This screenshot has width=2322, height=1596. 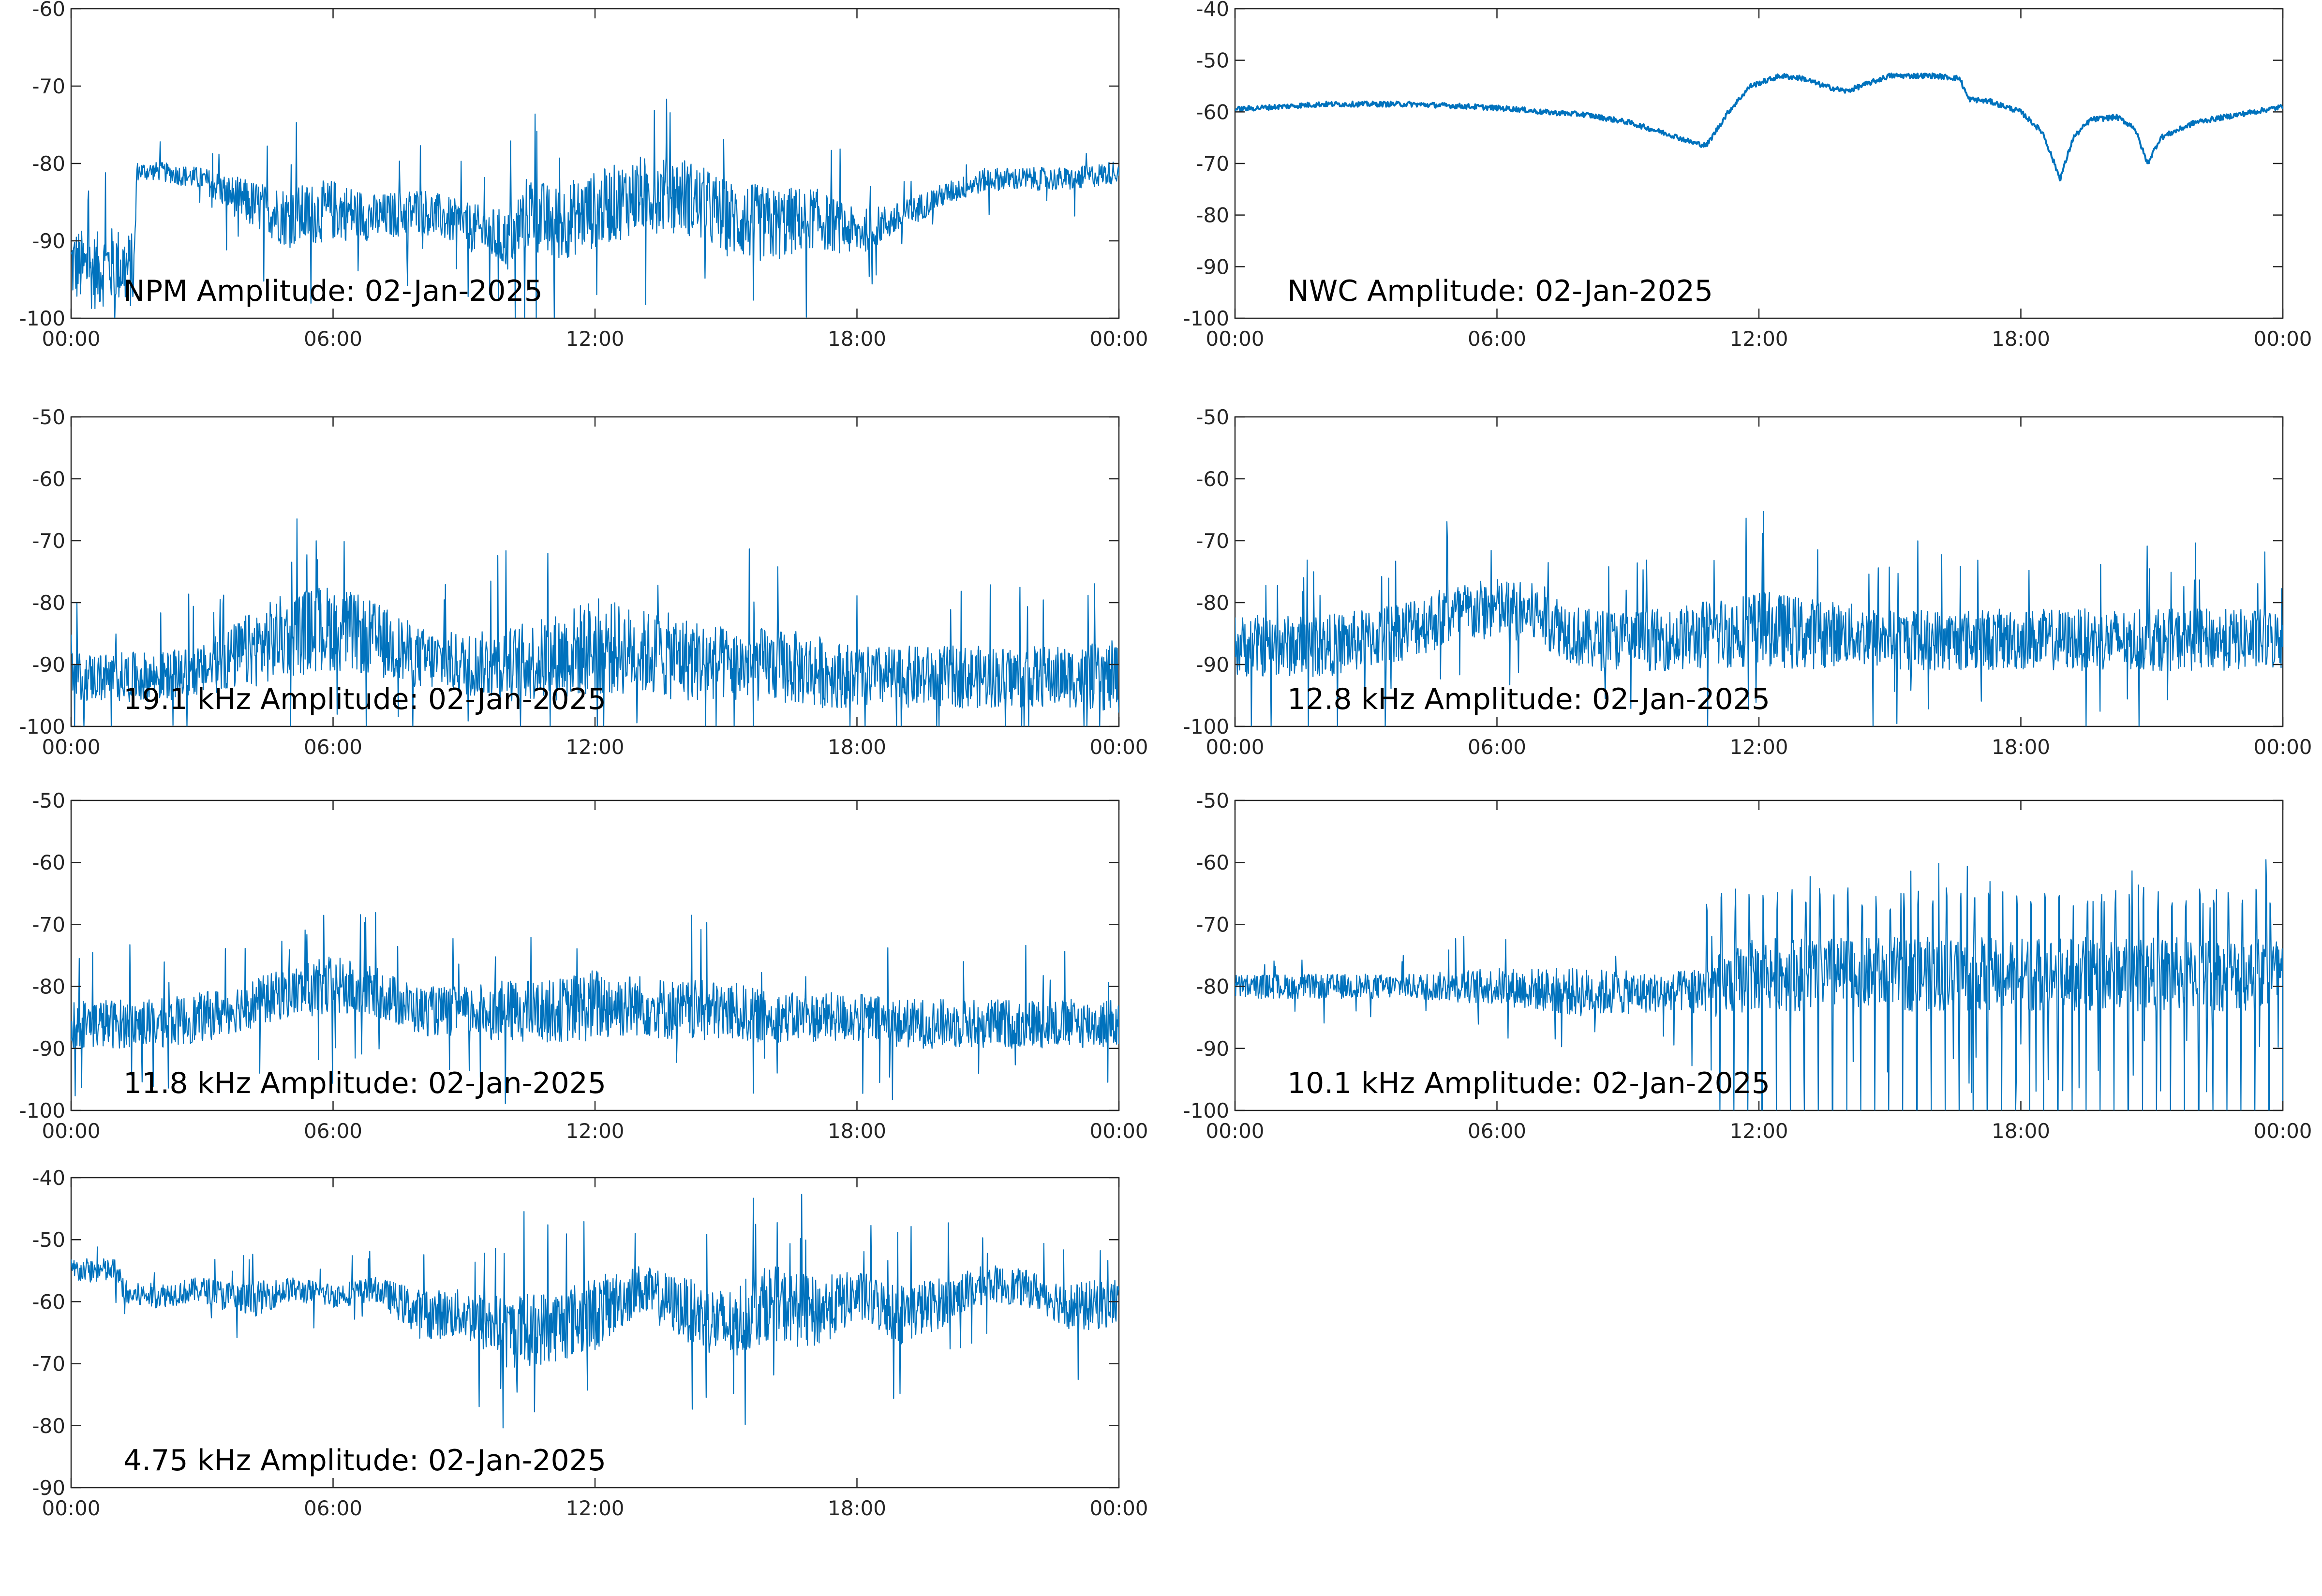 I want to click on panel-annotation: 4.75 kHz Amplitude: 02-Jan-2025, so click(x=364, y=1461).